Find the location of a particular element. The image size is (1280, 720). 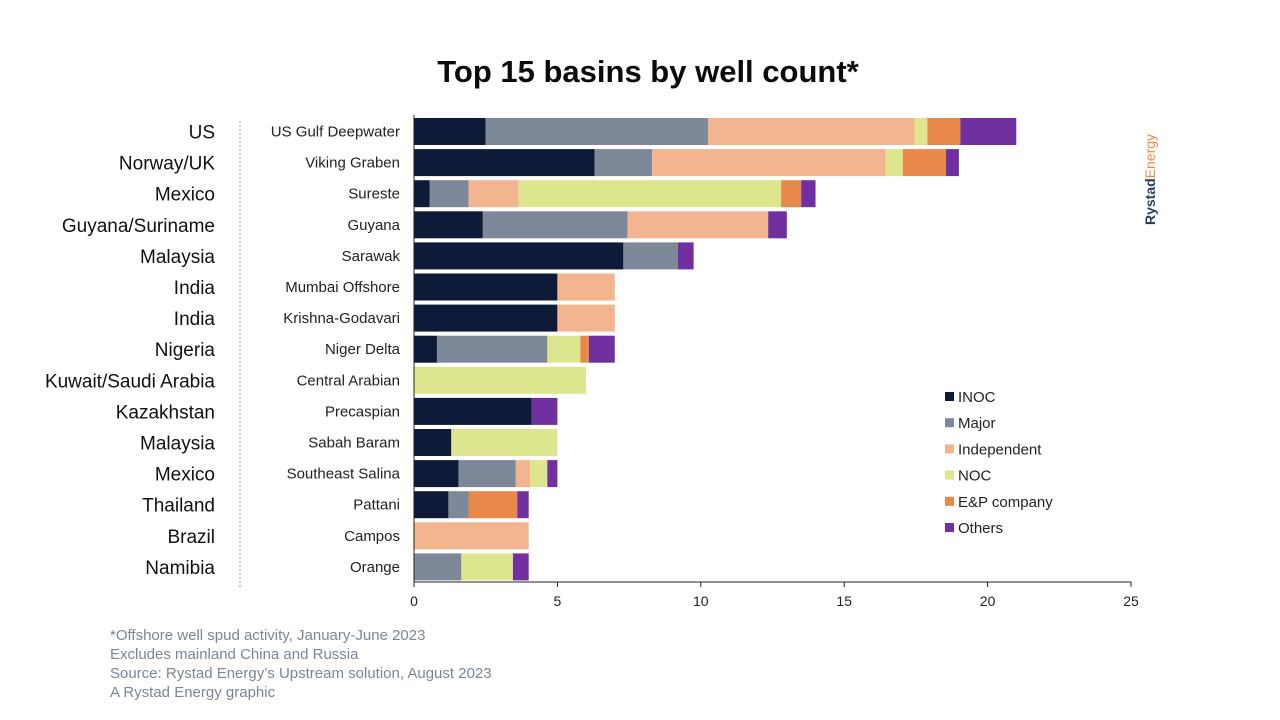

basin-label: Campos is located at coordinates (372, 536).